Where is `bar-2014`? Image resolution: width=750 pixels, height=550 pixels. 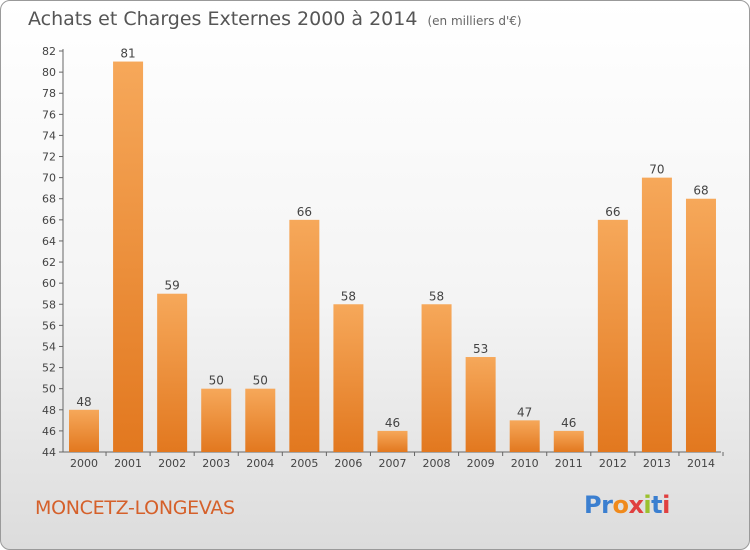
bar-2014 is located at coordinates (700, 325).